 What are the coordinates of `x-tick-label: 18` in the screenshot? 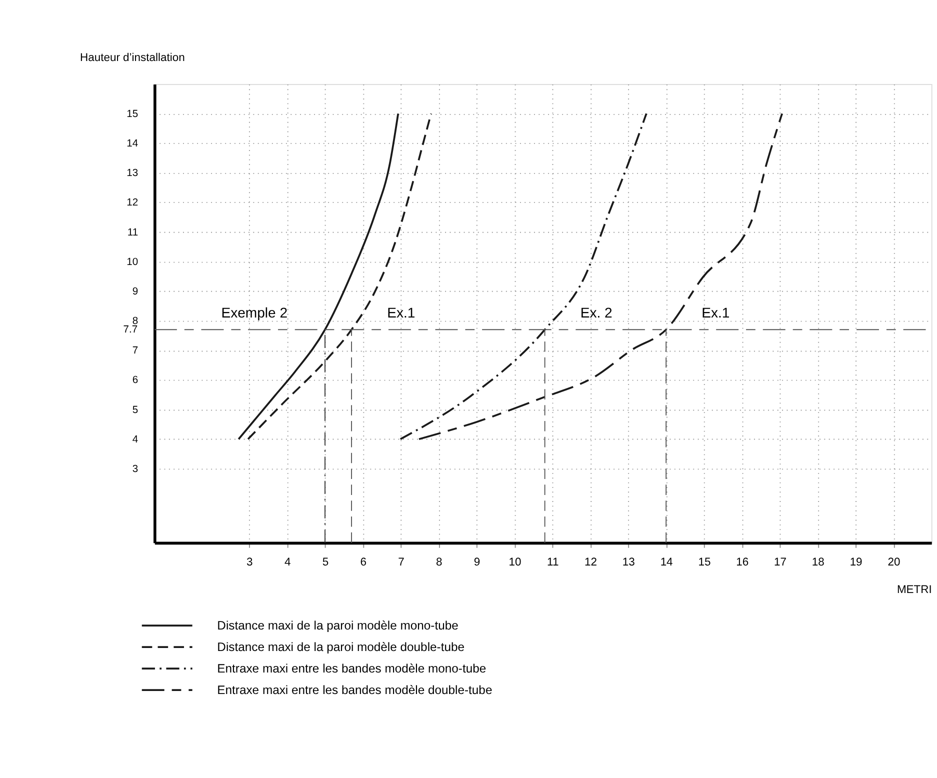 It's located at (818, 562).